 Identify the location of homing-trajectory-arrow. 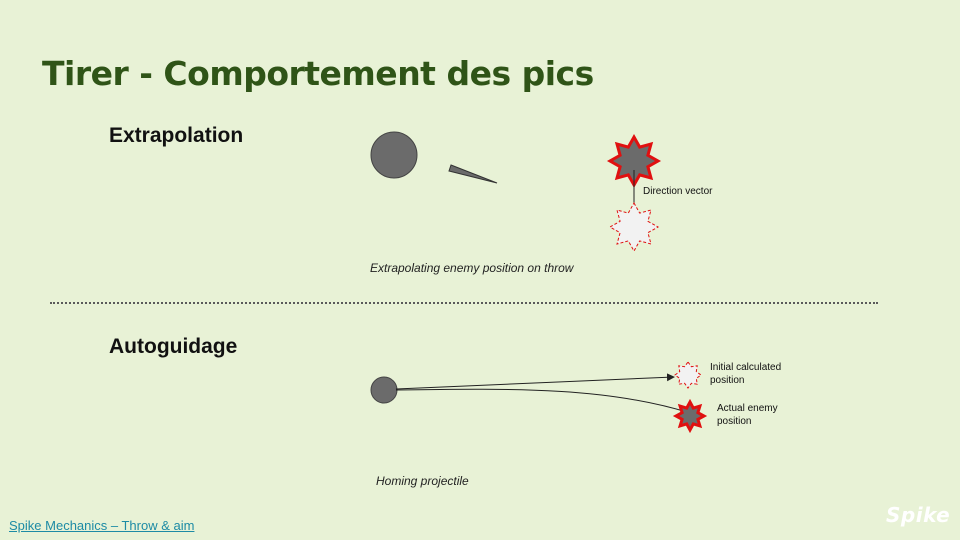
(543, 401).